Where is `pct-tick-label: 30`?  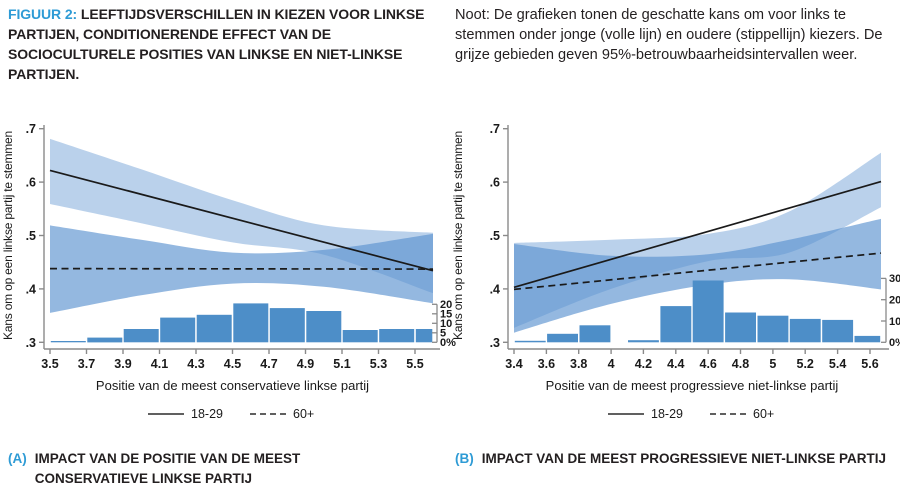
pct-tick-label: 30 is located at coordinates (894, 279).